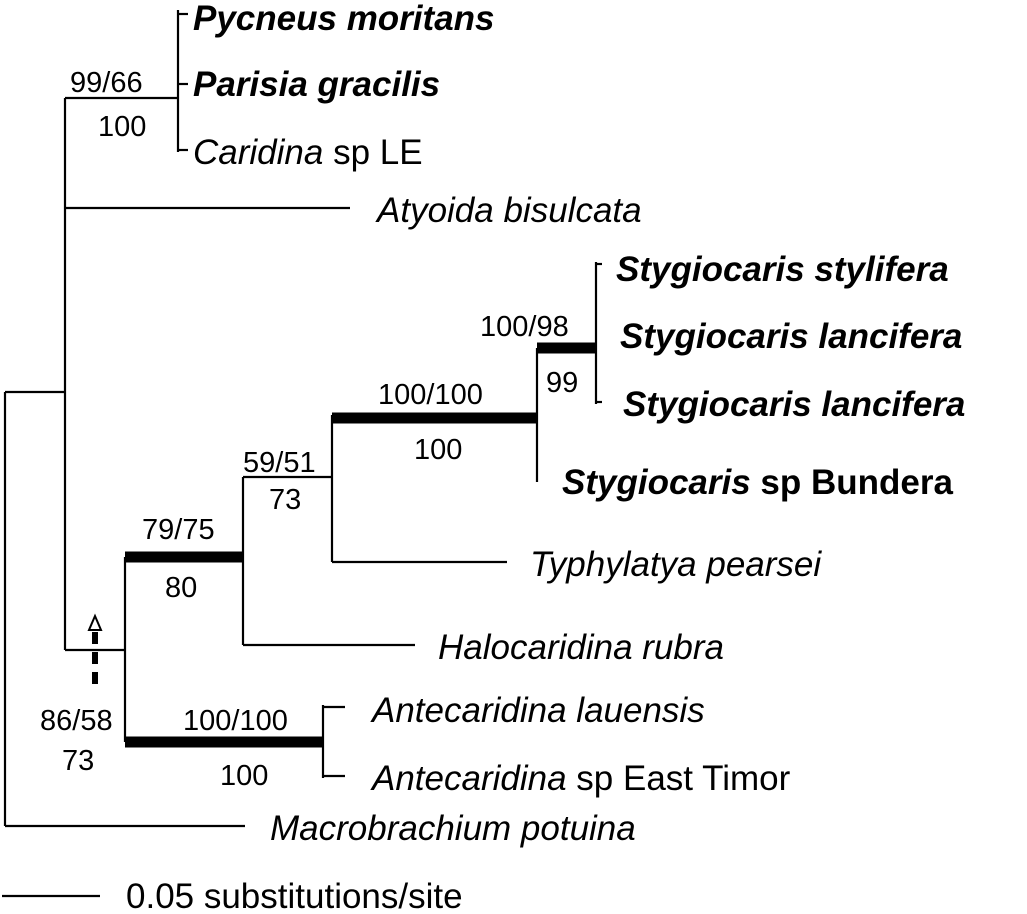 This screenshot has width=1027, height=914. I want to click on support-stygio-top: 100/100, so click(430, 395).